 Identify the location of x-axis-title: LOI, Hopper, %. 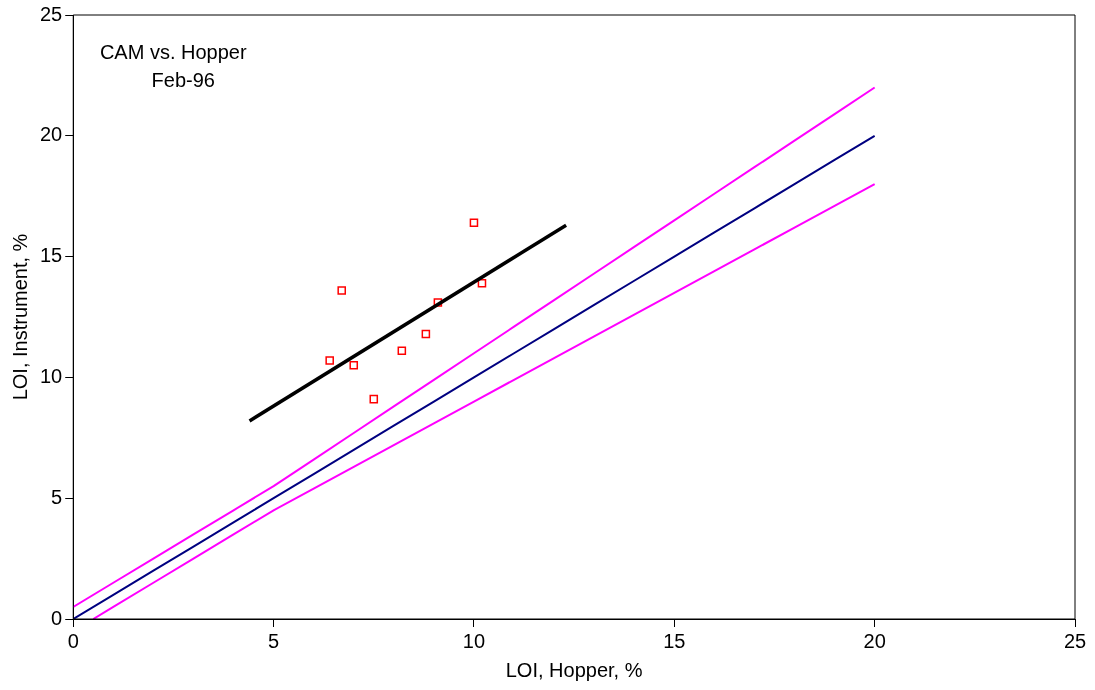
(574, 669).